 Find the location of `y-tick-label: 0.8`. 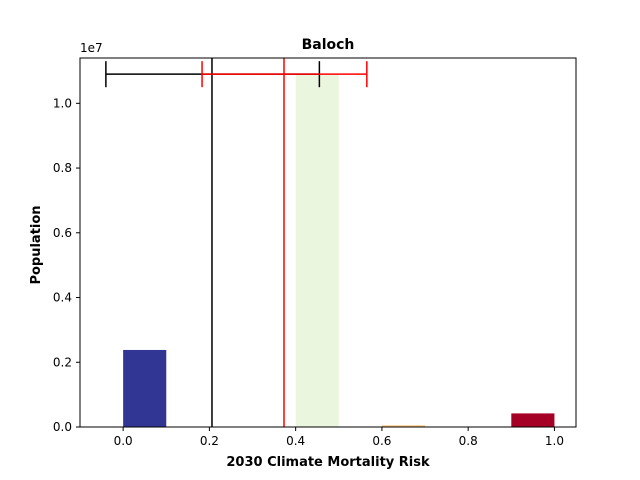

y-tick-label: 0.8 is located at coordinates (62, 168).